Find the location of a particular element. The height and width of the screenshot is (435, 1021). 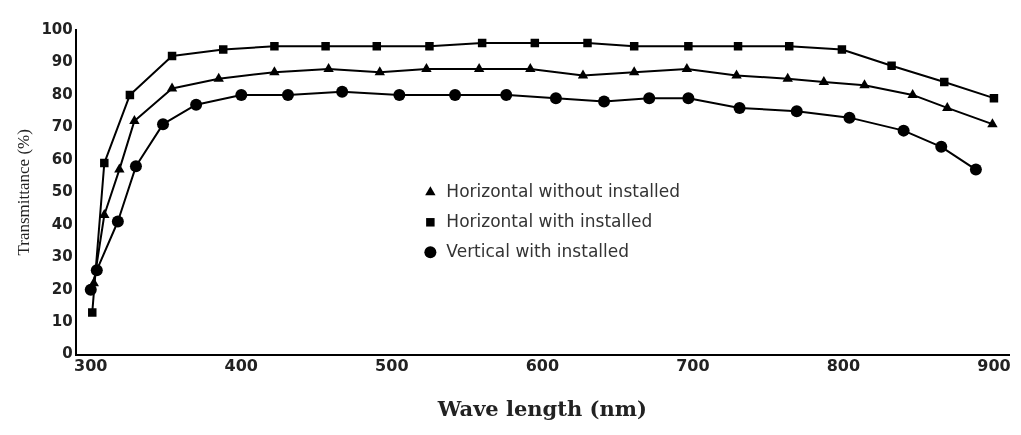

y-tick-label: 30 is located at coordinates (62, 256).